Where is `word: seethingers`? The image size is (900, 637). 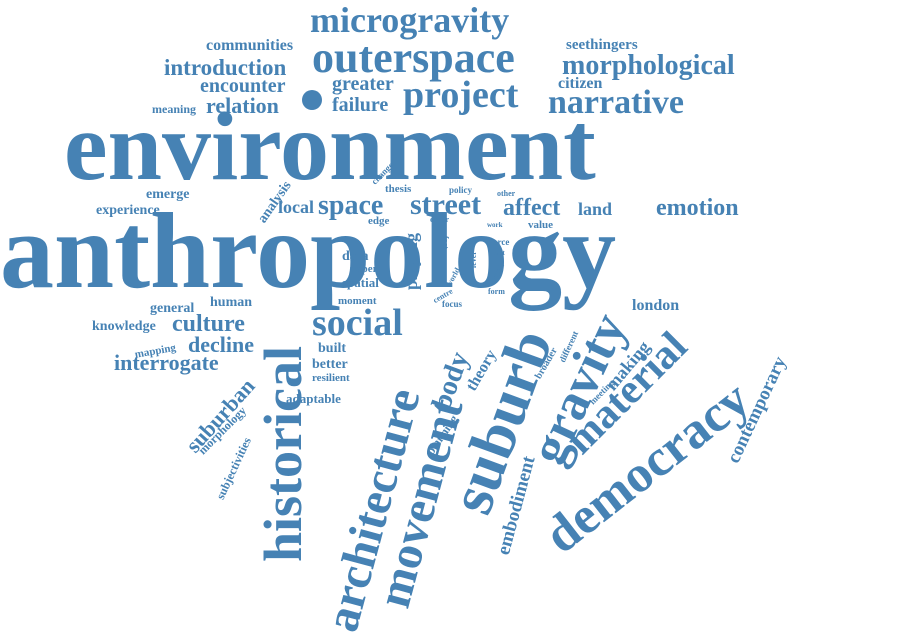
word: seethingers is located at coordinates (602, 45).